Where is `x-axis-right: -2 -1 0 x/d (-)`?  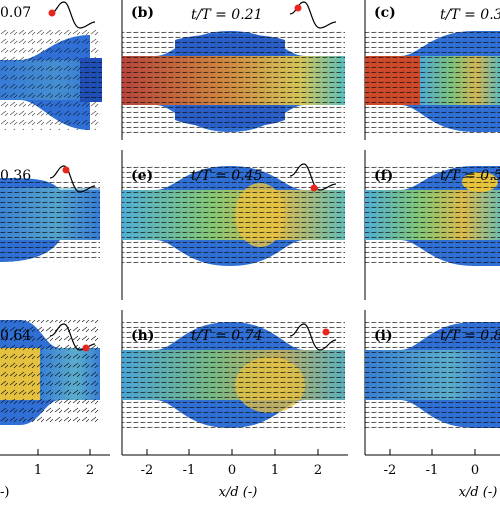
x-axis-right: -2 -1 0 x/d (-) is located at coordinates (432, 474).